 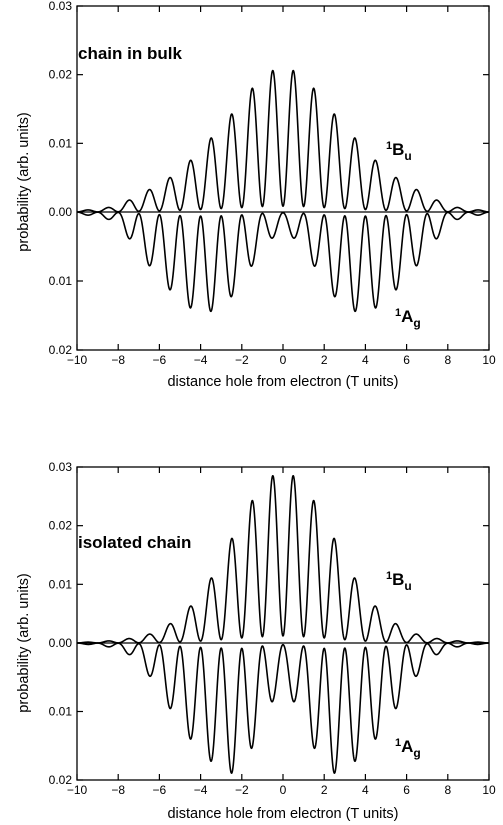 What do you see at coordinates (283, 141) in the screenshot?
I see `series-line-1bu` at bounding box center [283, 141].